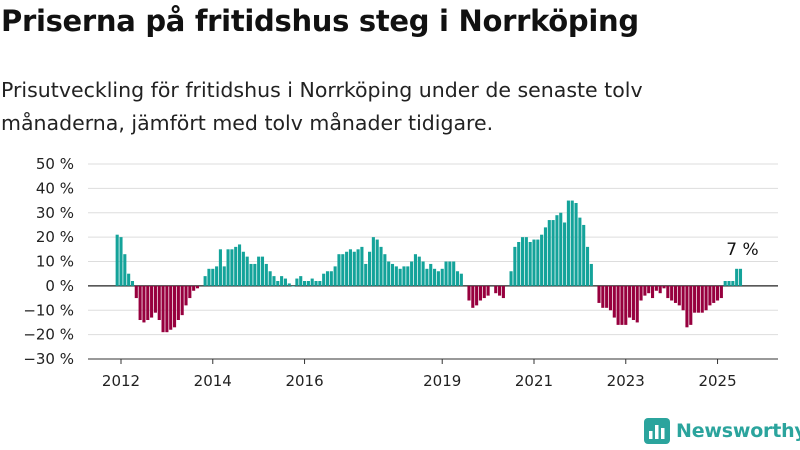  I want to click on x-tick-label: 2025, so click(717, 381).